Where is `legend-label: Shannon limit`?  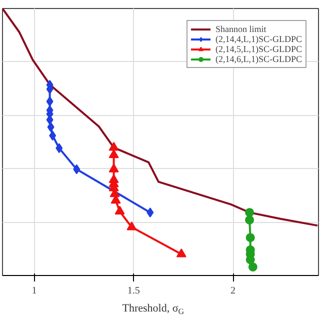
legend-label: Shannon limit is located at coordinates (240, 29).